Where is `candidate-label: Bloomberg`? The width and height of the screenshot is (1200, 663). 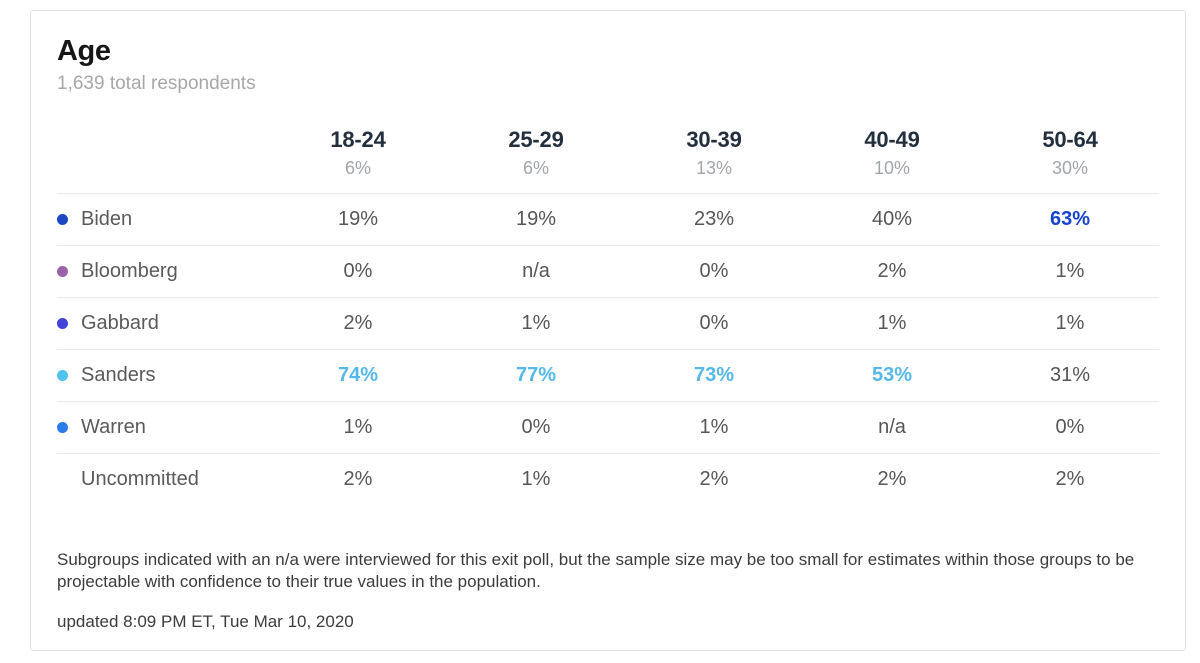
candidate-label: Bloomberg is located at coordinates (129, 271).